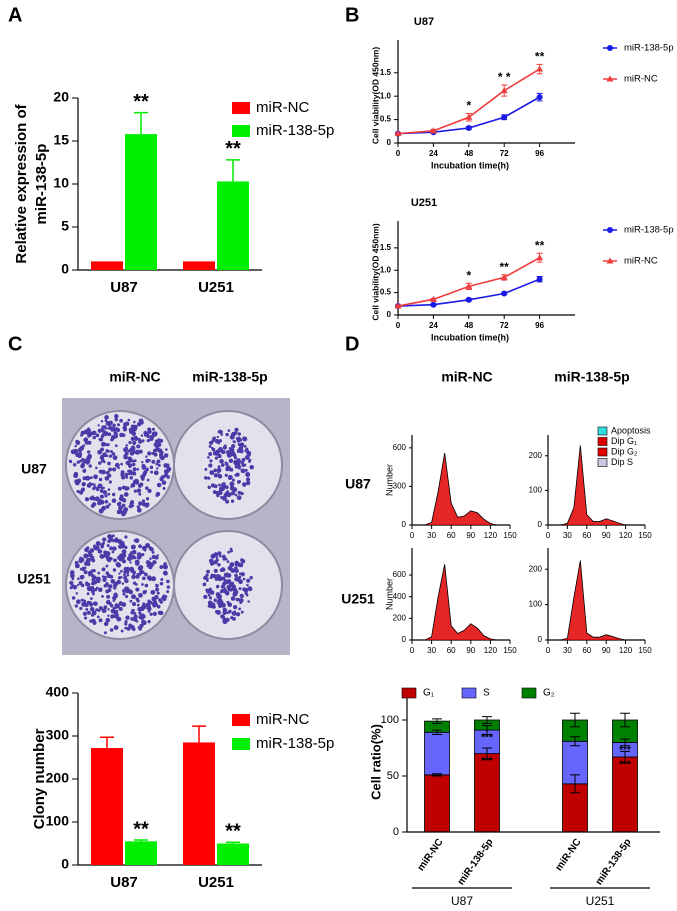 The image size is (677, 911). Describe the element at coordinates (539, 325) in the screenshot. I see `x-tick-label: 96` at that location.